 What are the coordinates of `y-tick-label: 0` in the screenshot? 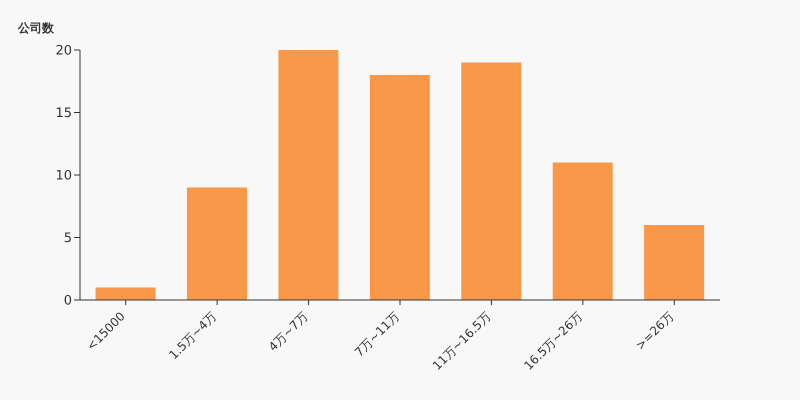 It's located at (68, 301).